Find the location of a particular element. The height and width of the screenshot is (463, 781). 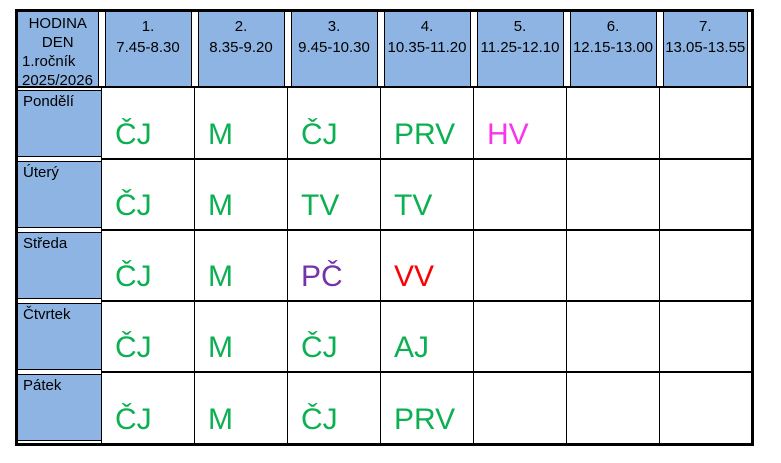

day-name-fill: Pátek is located at coordinates (59, 407).